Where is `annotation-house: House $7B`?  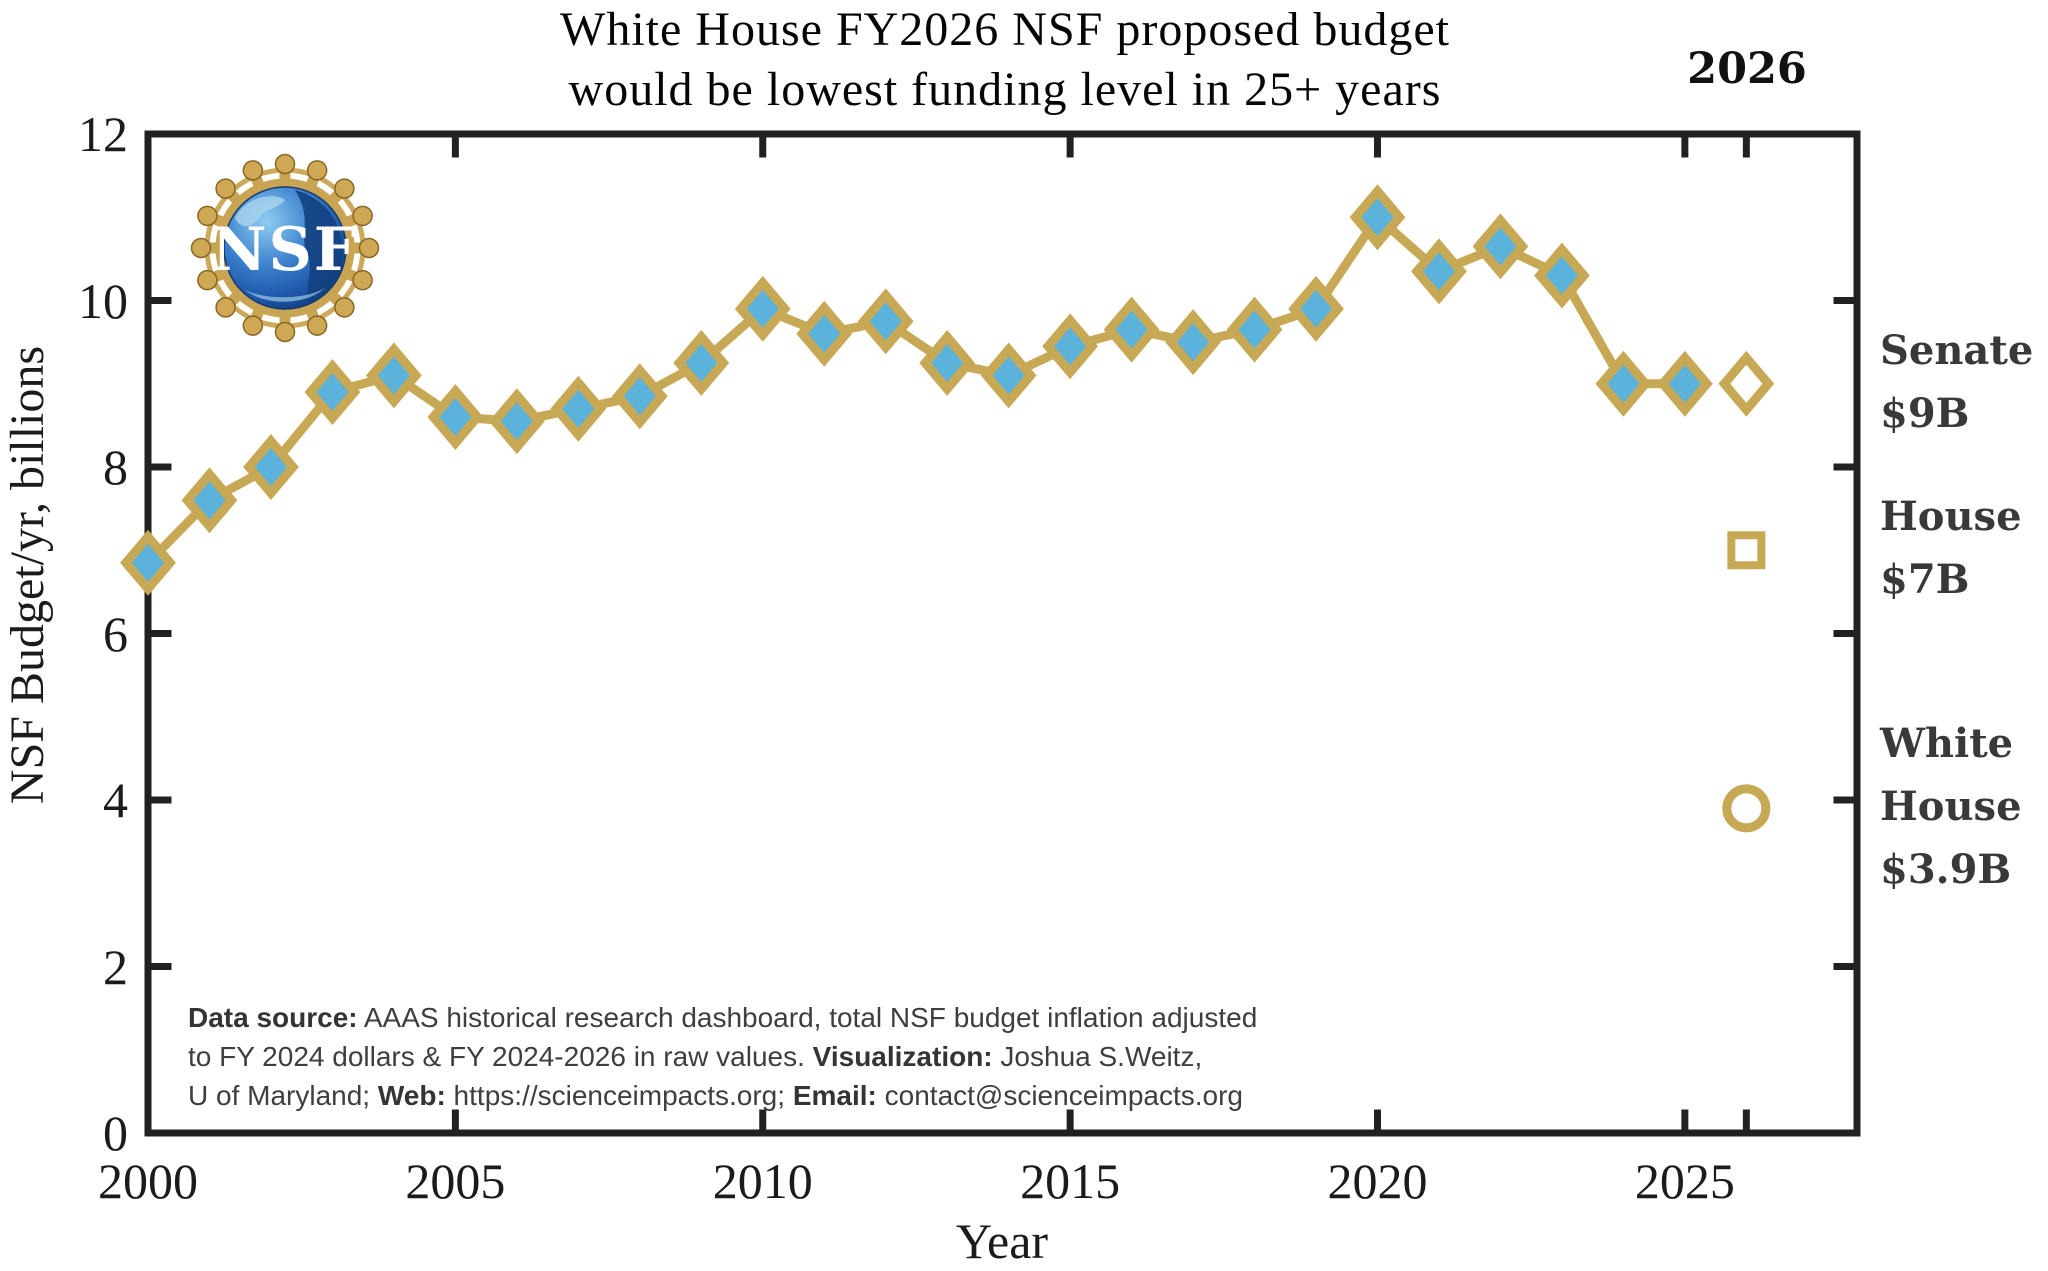
annotation-house: House $7B is located at coordinates (1964, 548).